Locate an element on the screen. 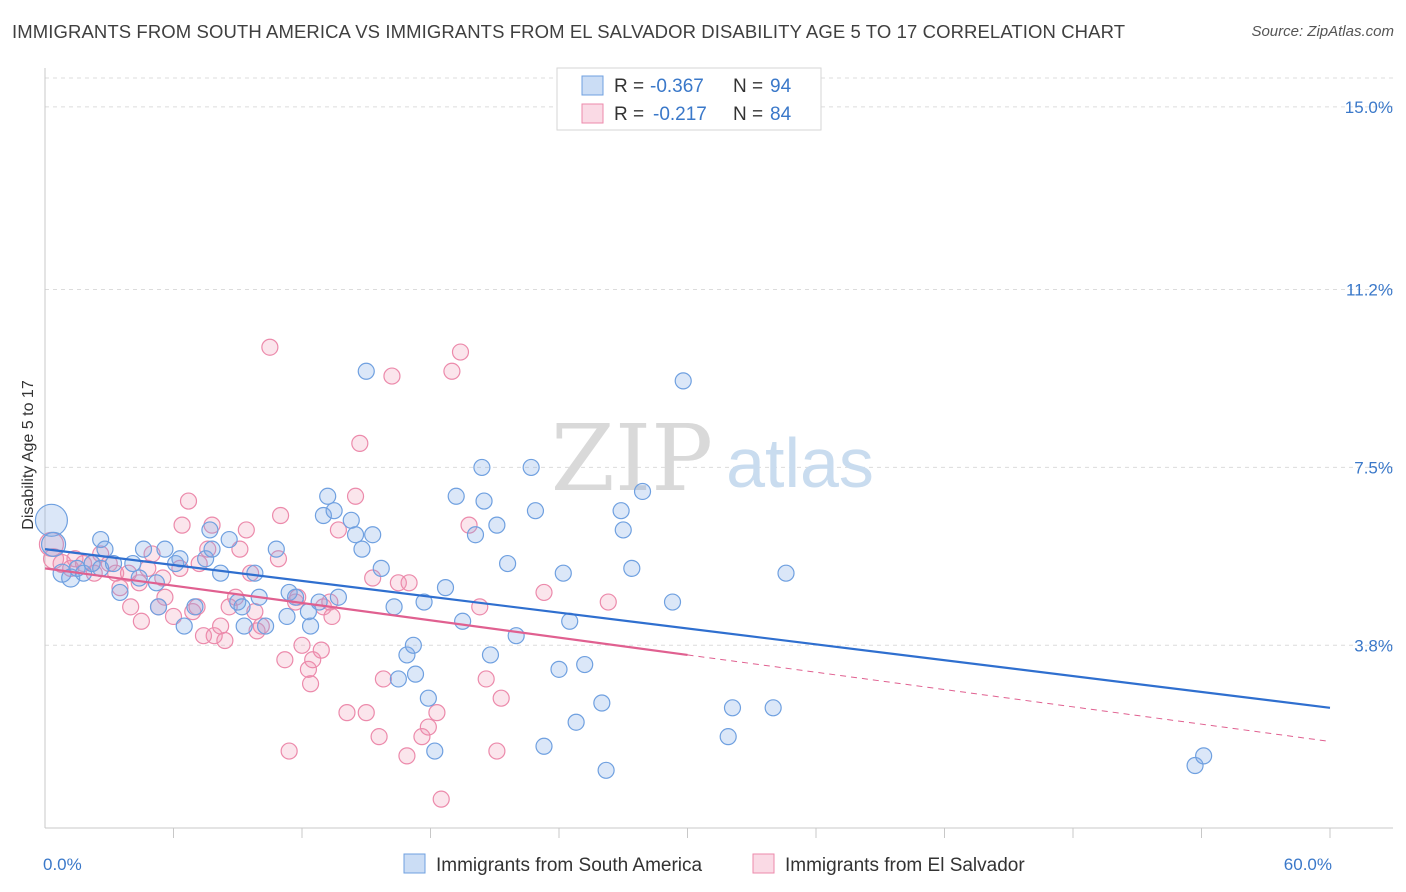 The height and width of the screenshot is (892, 1406). legend-n-value-pink: 84 is located at coordinates (781, 114).